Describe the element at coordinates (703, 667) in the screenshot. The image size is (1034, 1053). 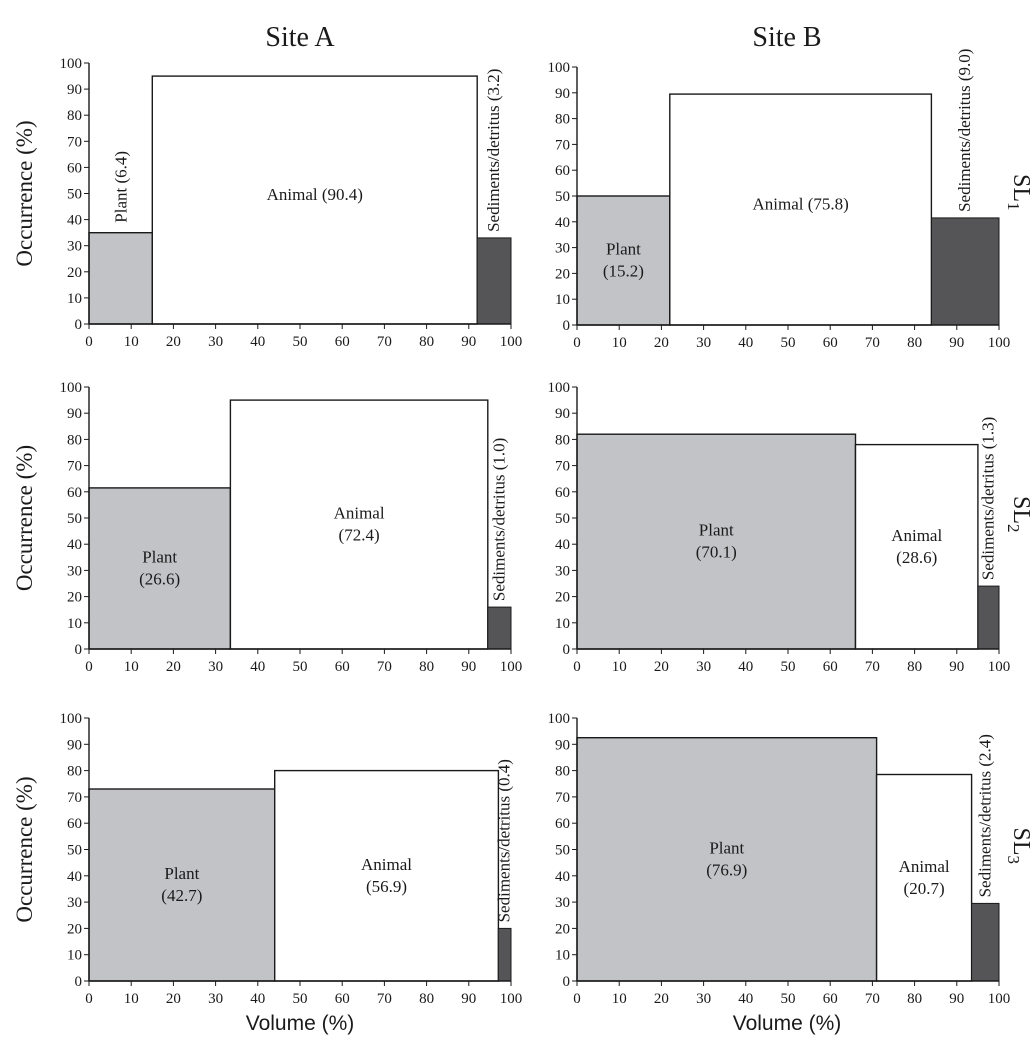
I see `x-tick-label-30-site-b-sl2: 30` at that location.